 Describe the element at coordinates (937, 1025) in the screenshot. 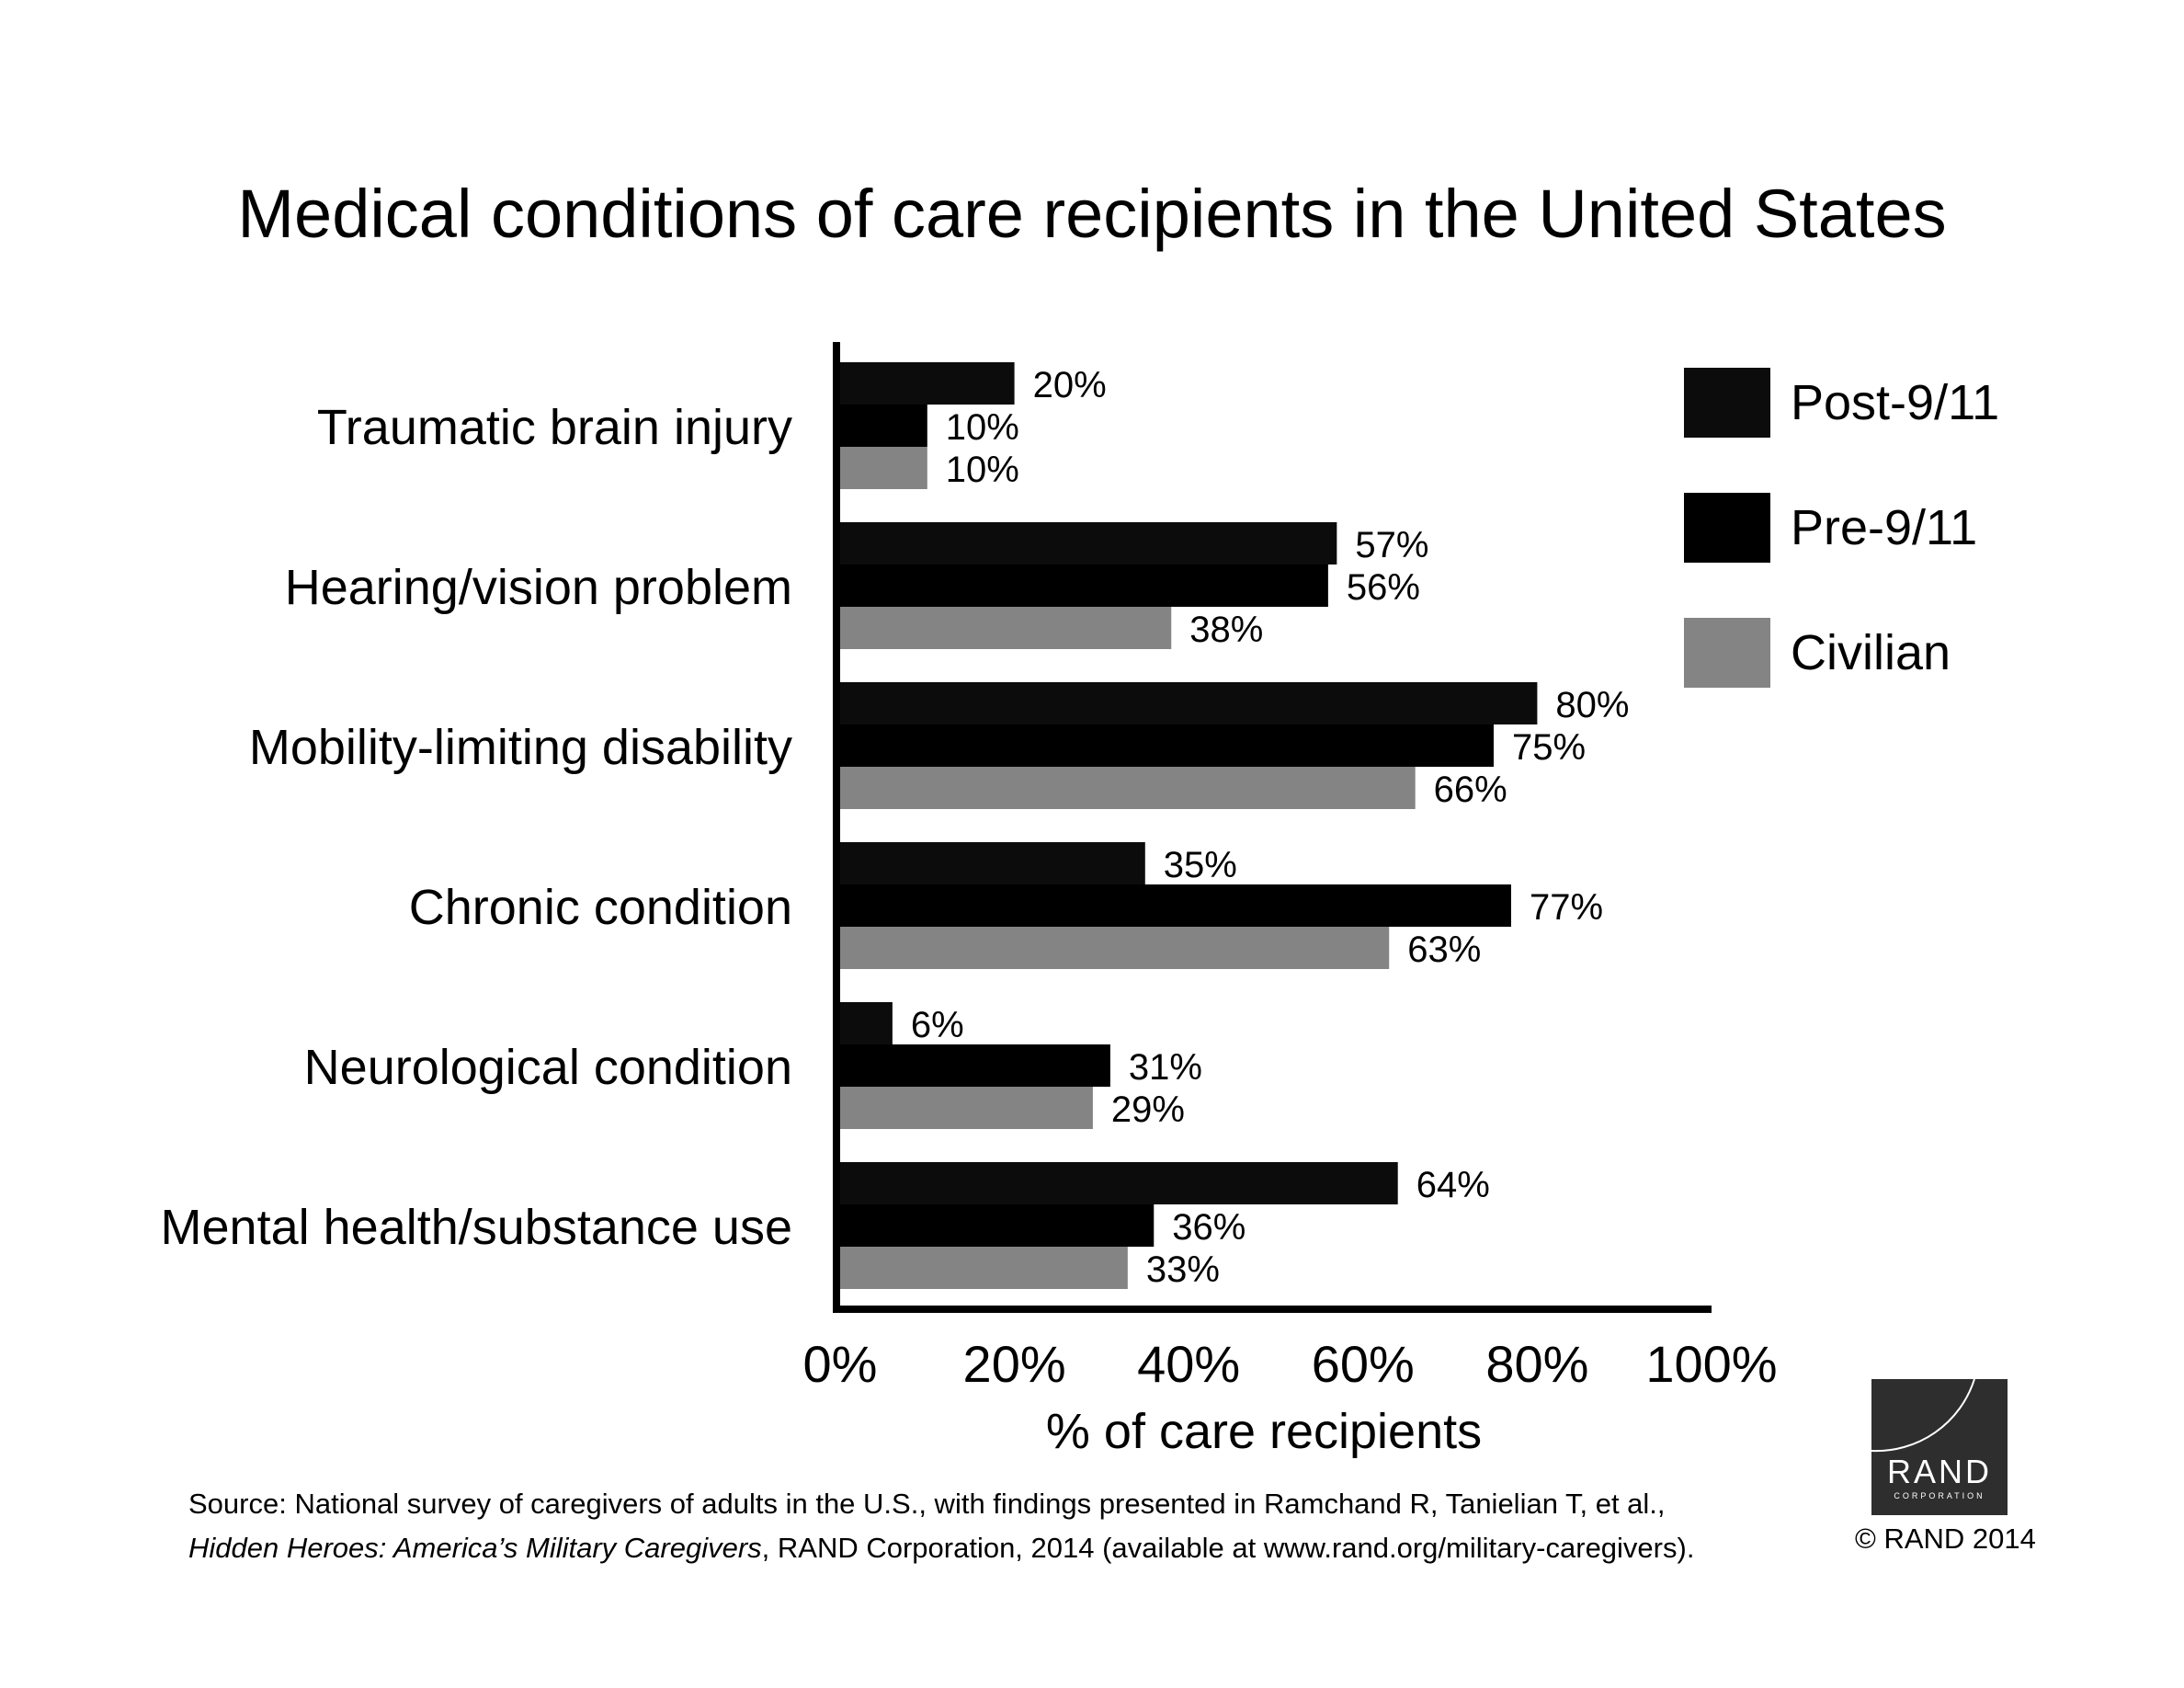

I see `data-label: 6%` at that location.